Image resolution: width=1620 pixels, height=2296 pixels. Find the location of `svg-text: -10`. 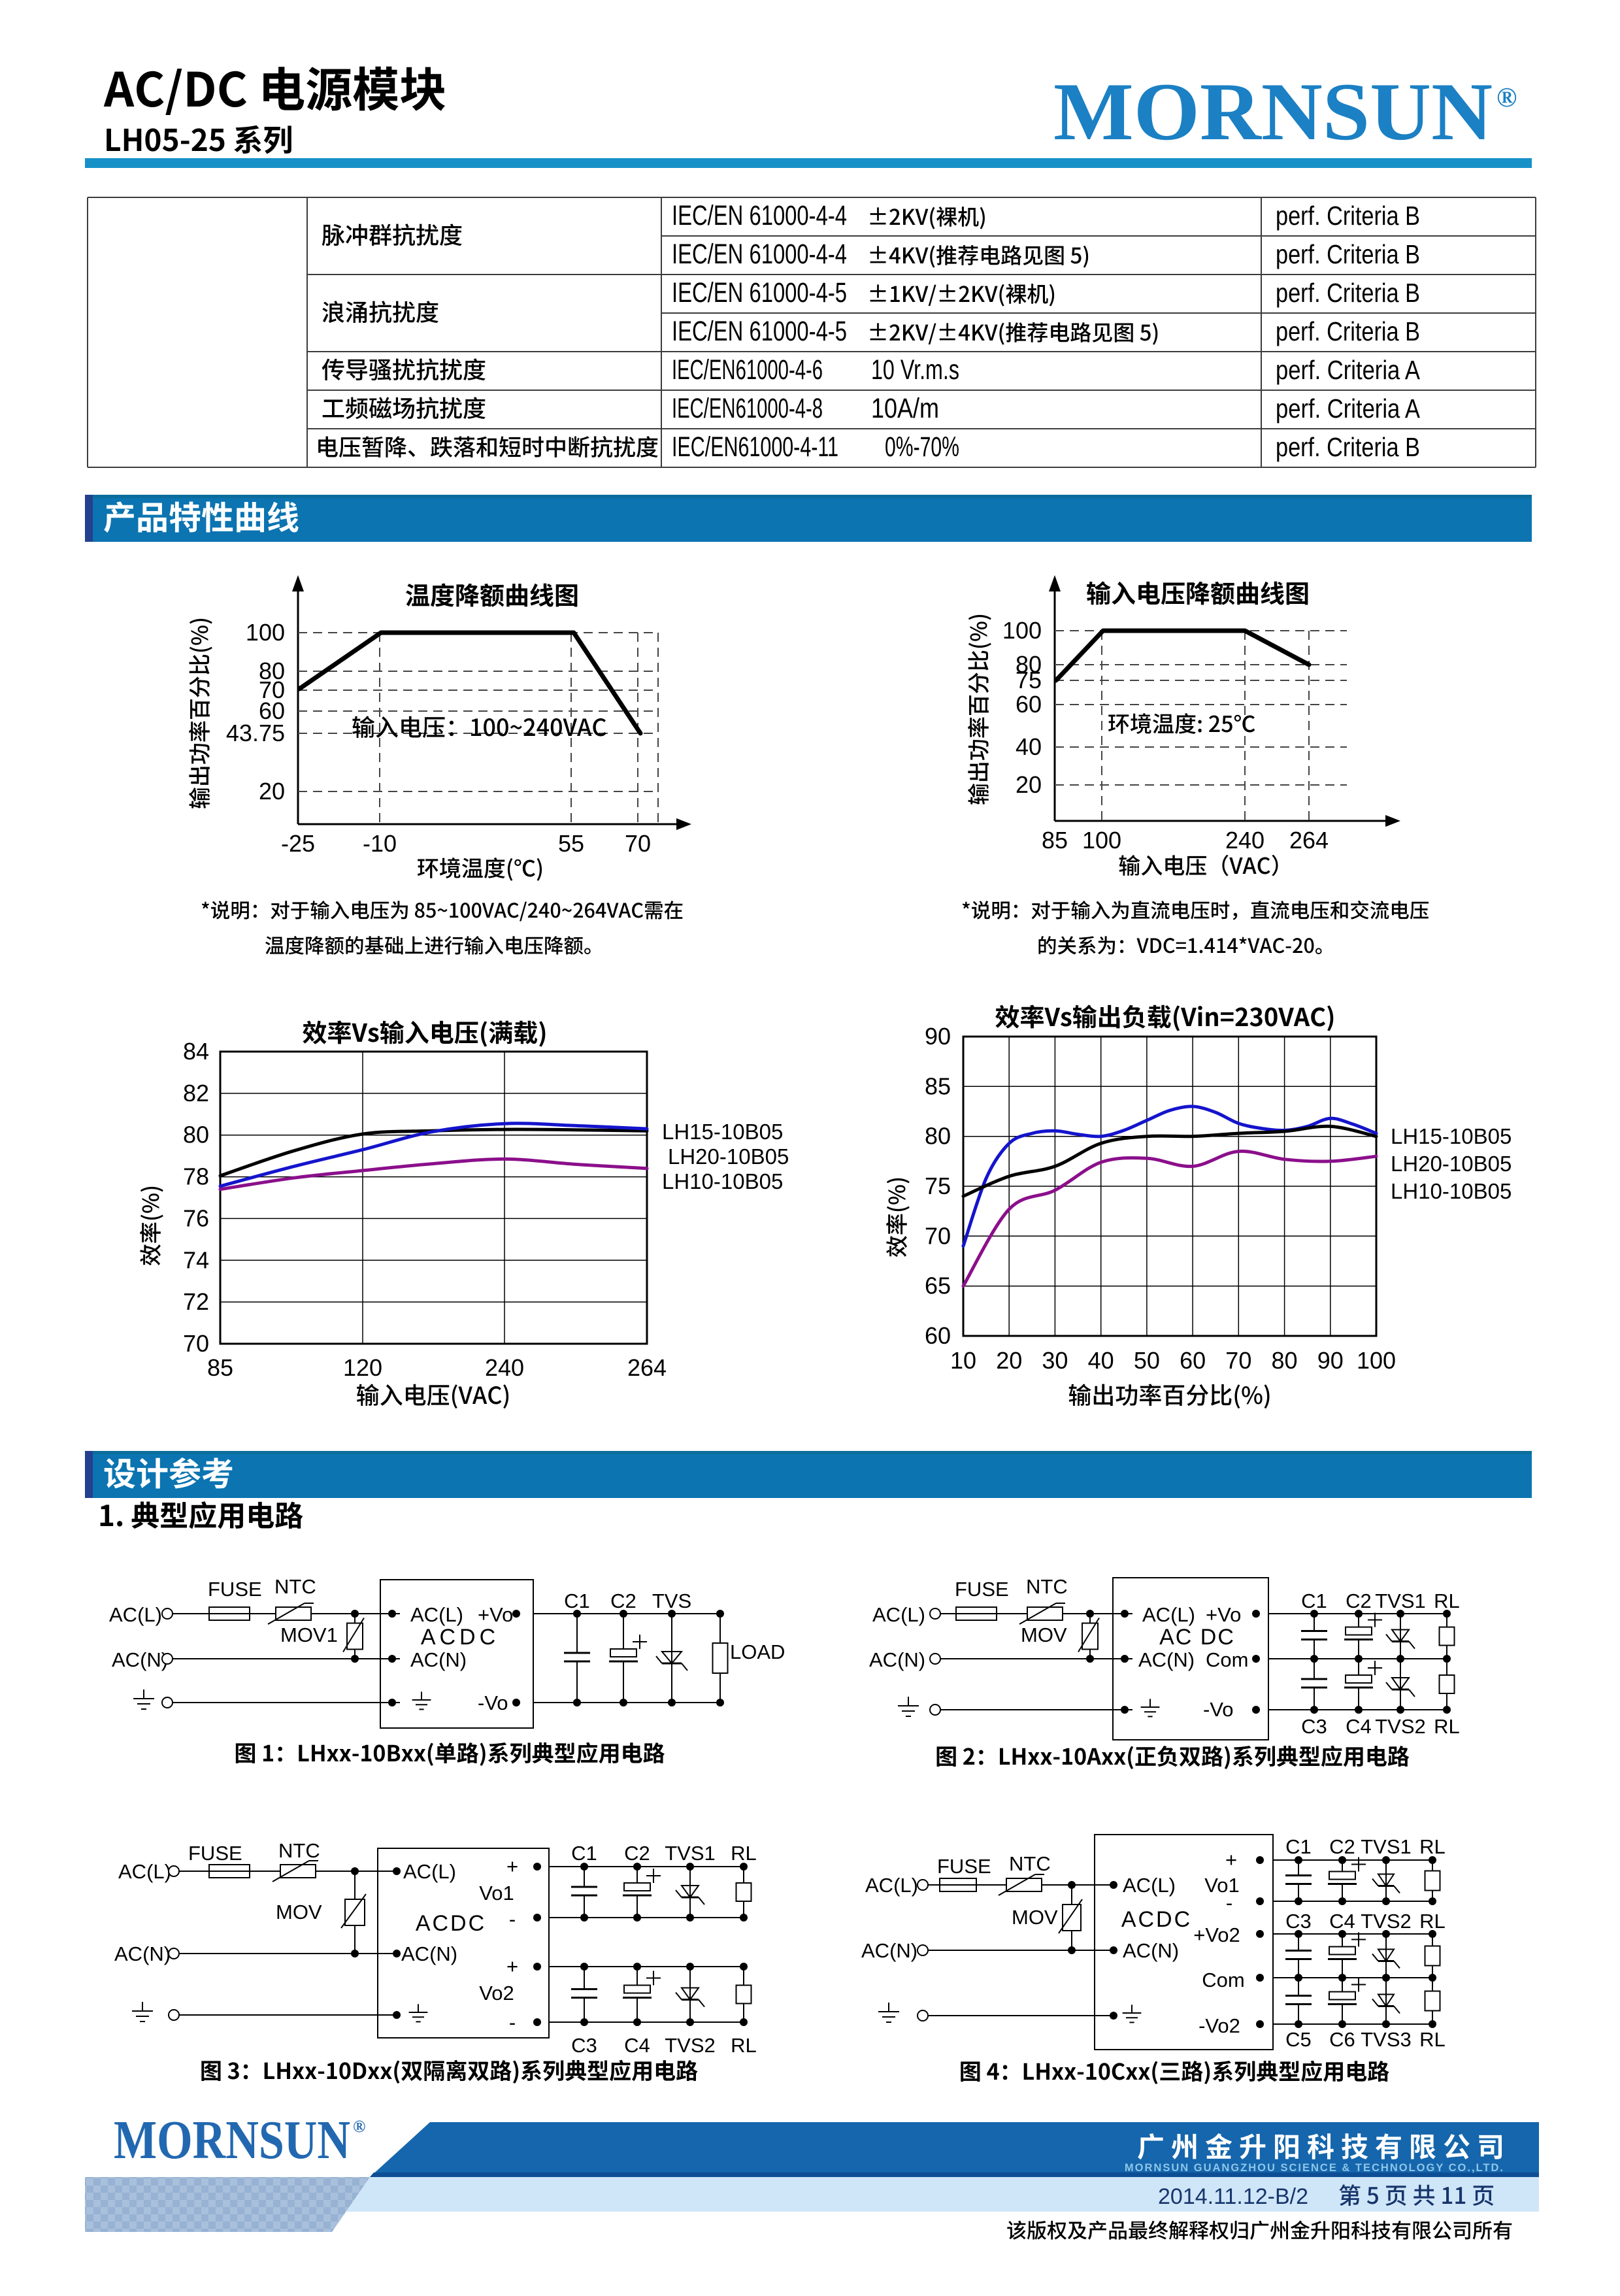

svg-text: -10 is located at coordinates (380, 843).